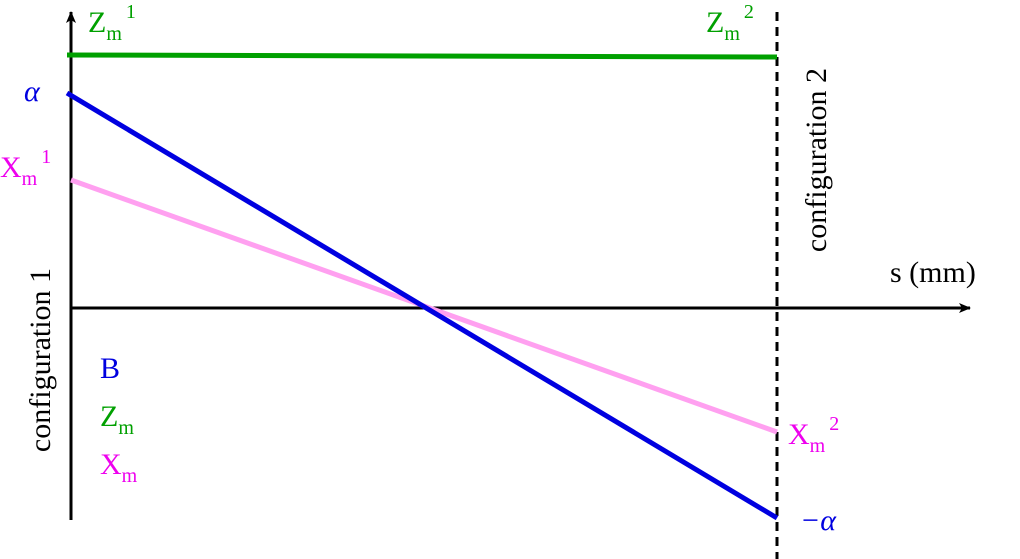 The width and height of the screenshot is (1020, 559). I want to click on x-label-sup: 1, so click(46, 157).